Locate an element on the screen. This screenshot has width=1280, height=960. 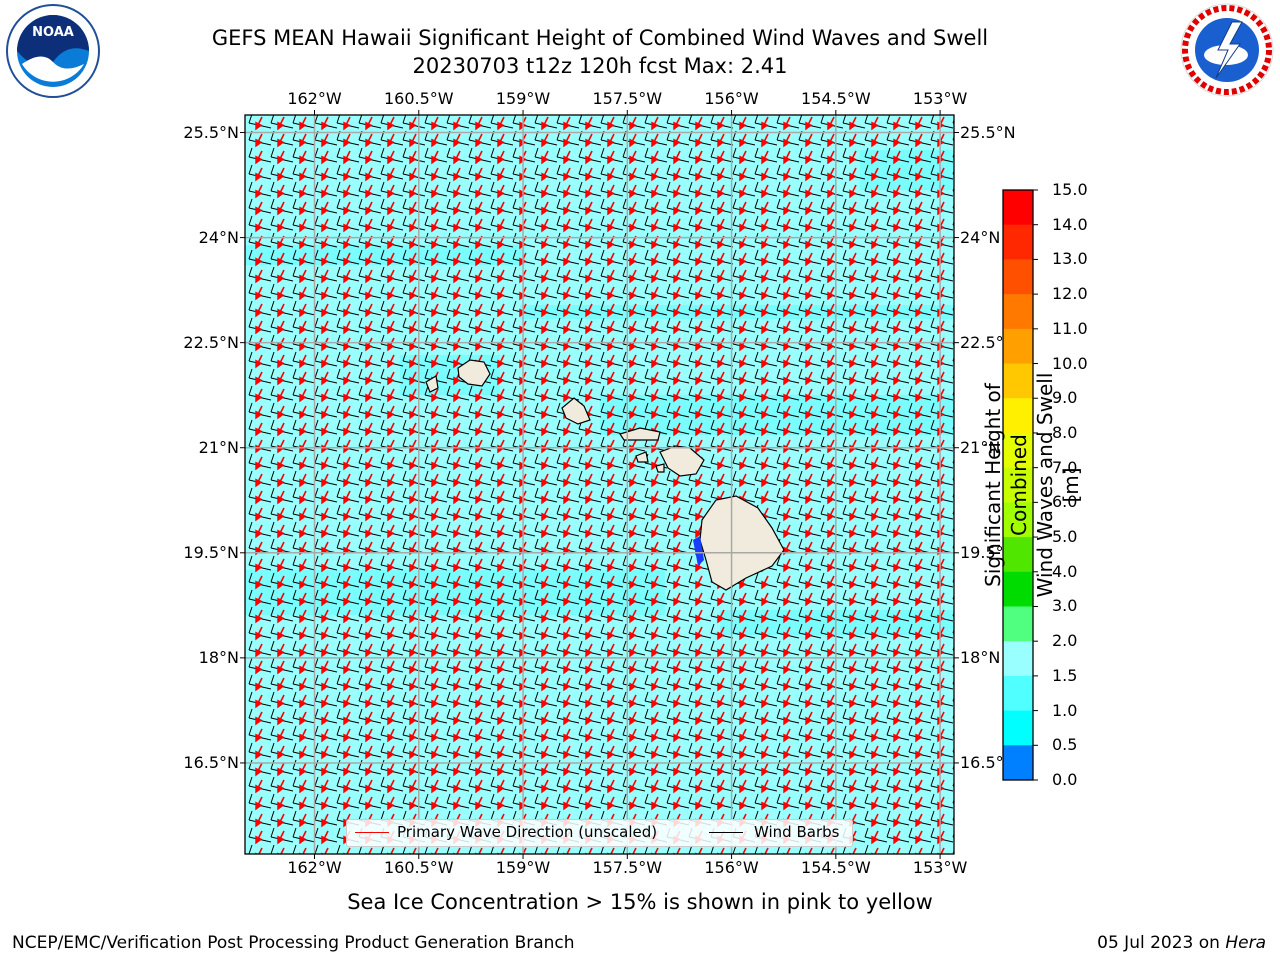
colorbar-label: 15.0 is located at coordinates (1070, 189).